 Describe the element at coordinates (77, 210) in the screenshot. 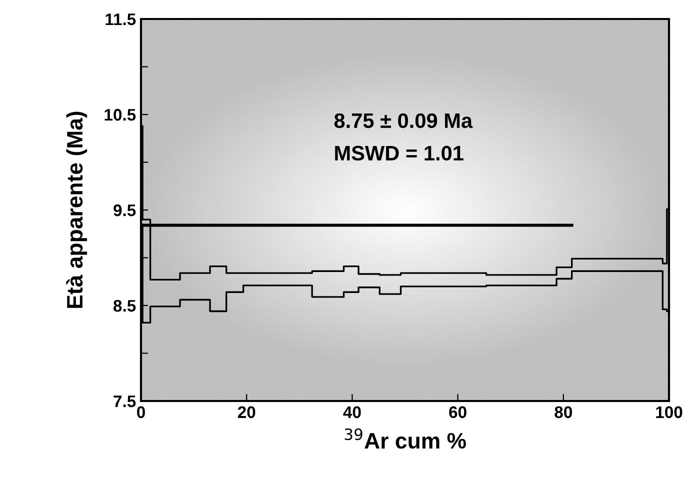

I see `y-axis-title: Età apparente (Ma)` at that location.